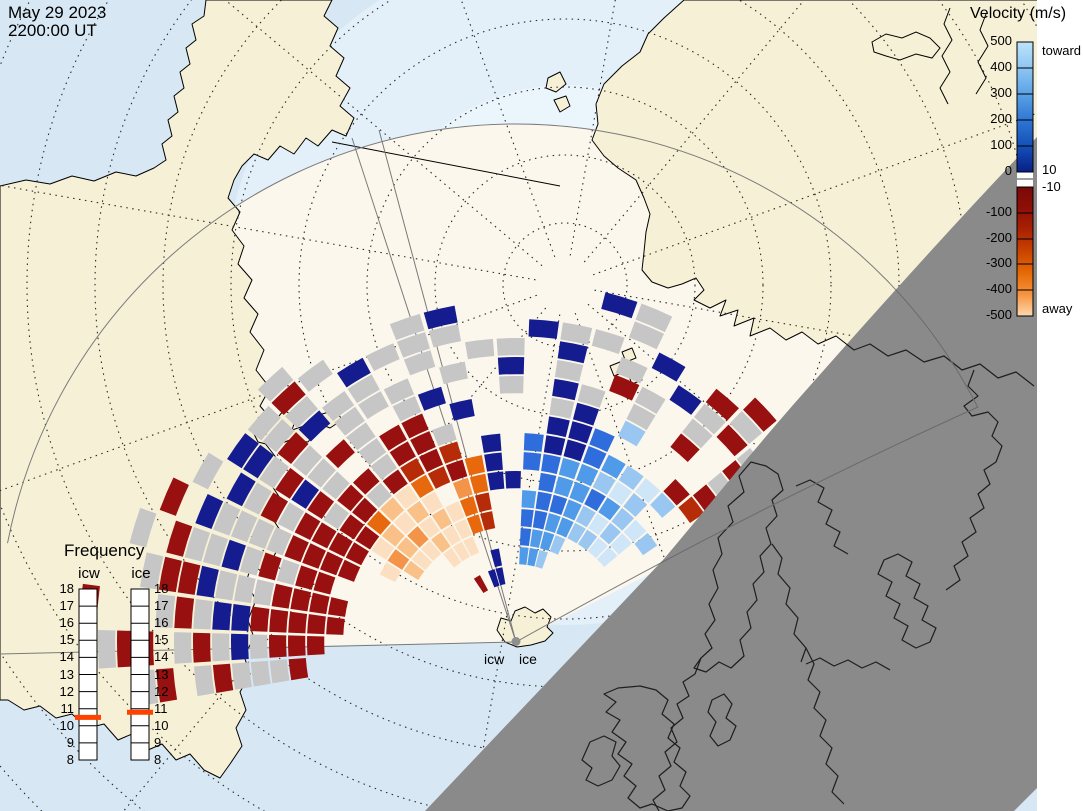 Image resolution: width=1083 pixels, height=811 pixels. I want to click on date-label: May 29 2023, so click(57, 12).